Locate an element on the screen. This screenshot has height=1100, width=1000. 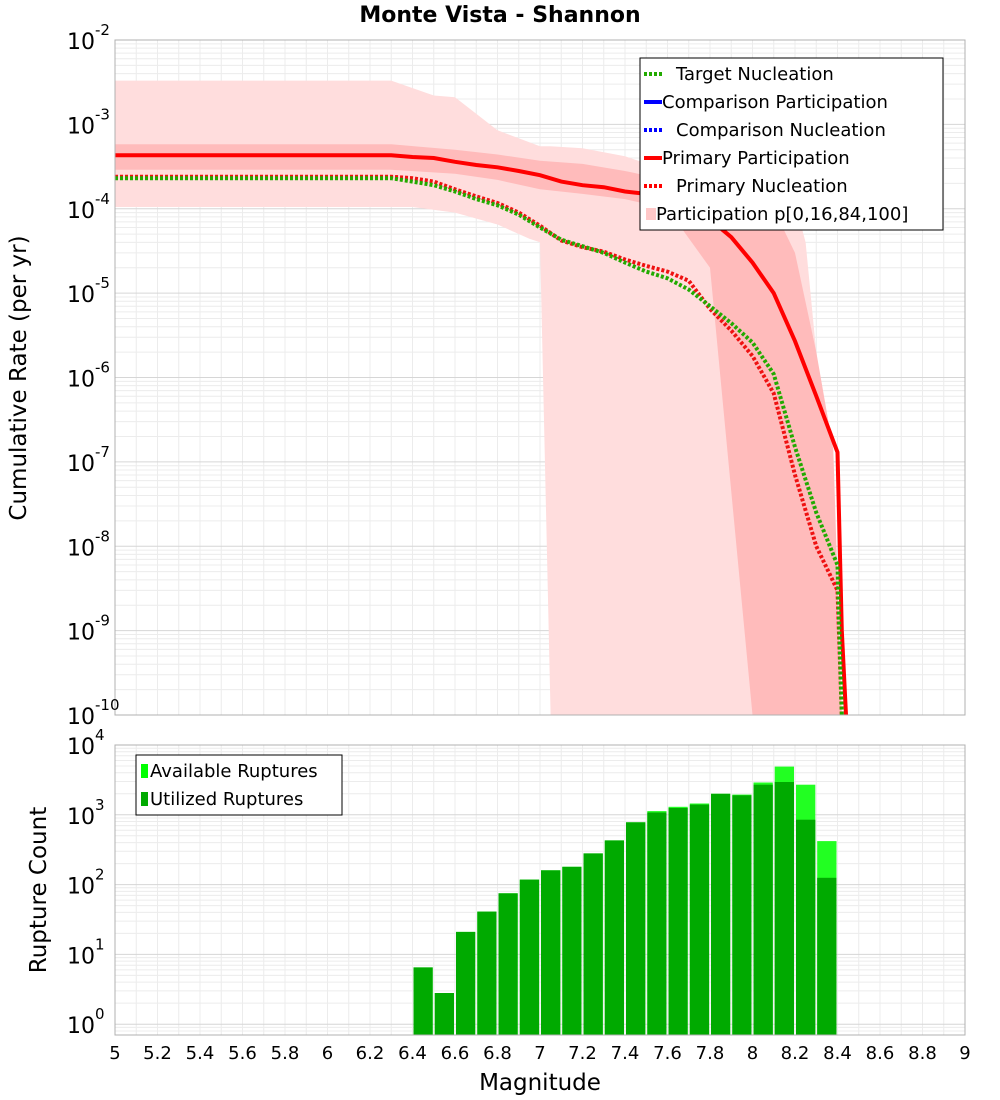
x-tick-label: 7.8 is located at coordinates (710, 1053).